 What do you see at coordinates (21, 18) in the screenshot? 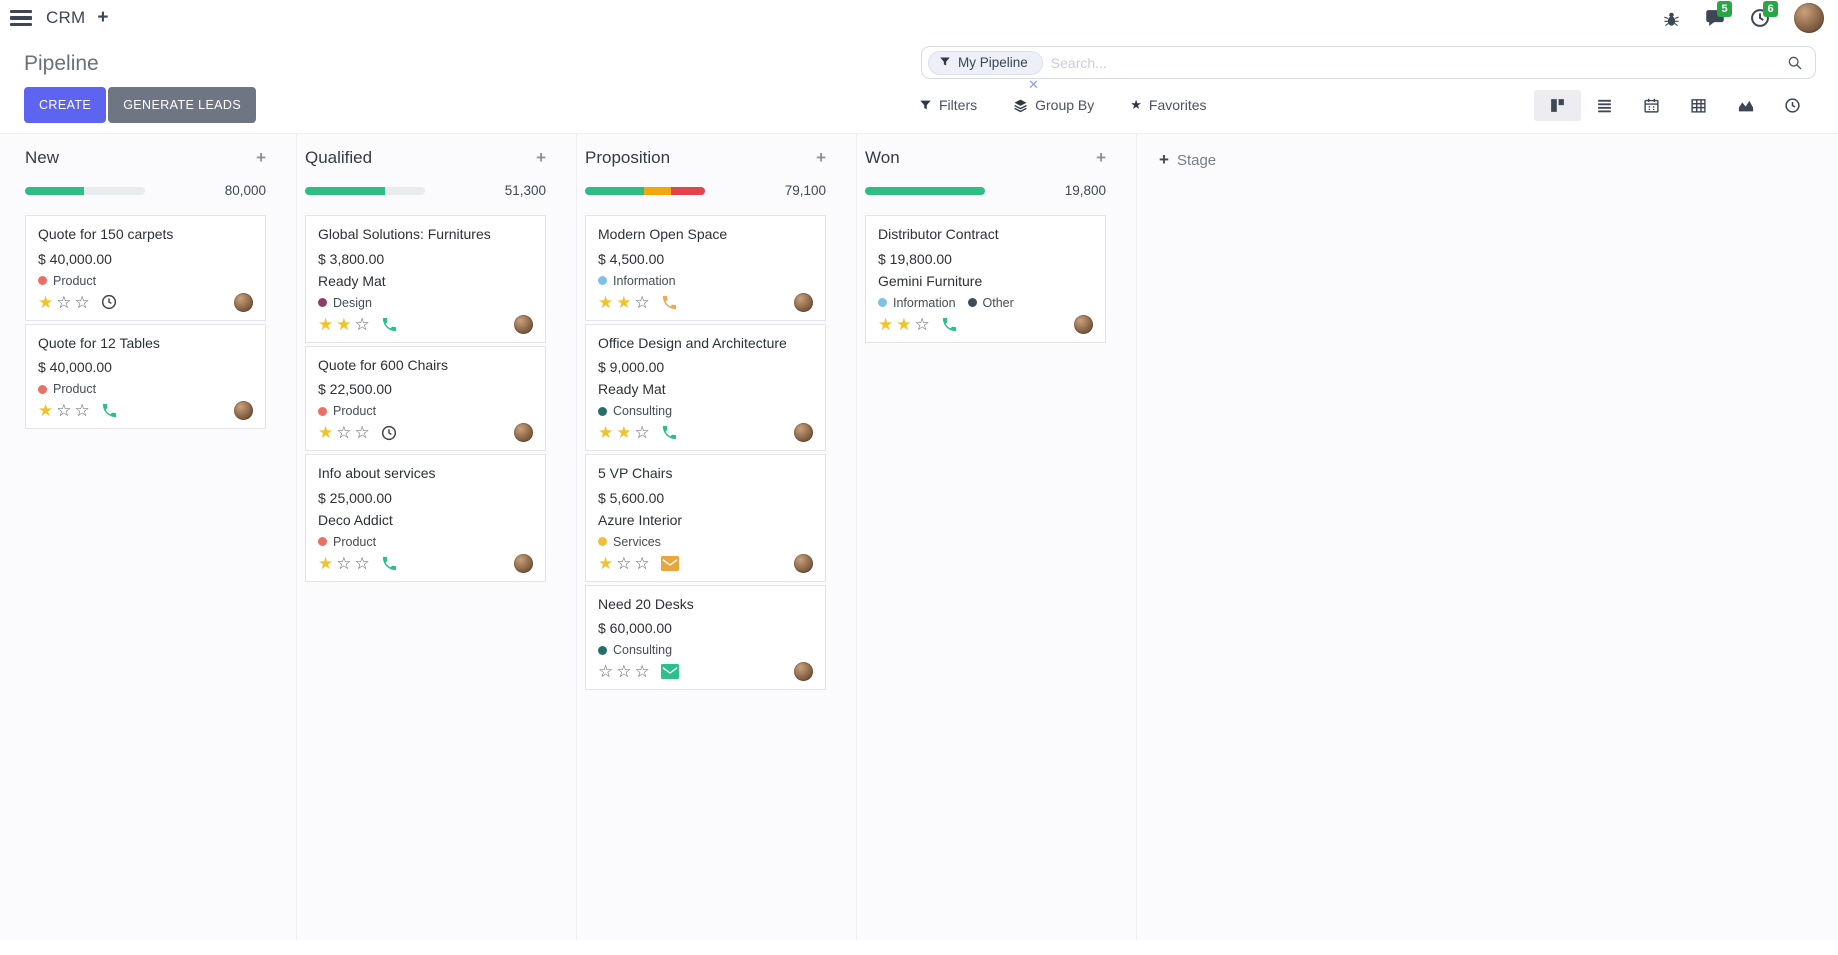
I see `hamburger-menu-icon` at bounding box center [21, 18].